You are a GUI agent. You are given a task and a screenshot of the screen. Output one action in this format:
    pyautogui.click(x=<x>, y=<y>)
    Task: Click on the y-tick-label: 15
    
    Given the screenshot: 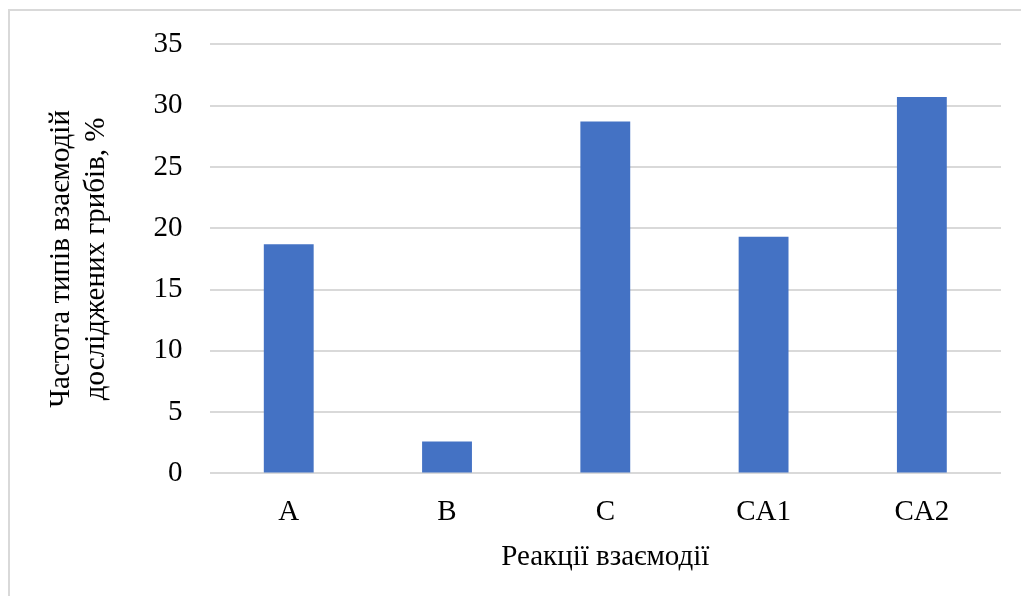 What is the action you would take?
    pyautogui.click(x=168, y=287)
    